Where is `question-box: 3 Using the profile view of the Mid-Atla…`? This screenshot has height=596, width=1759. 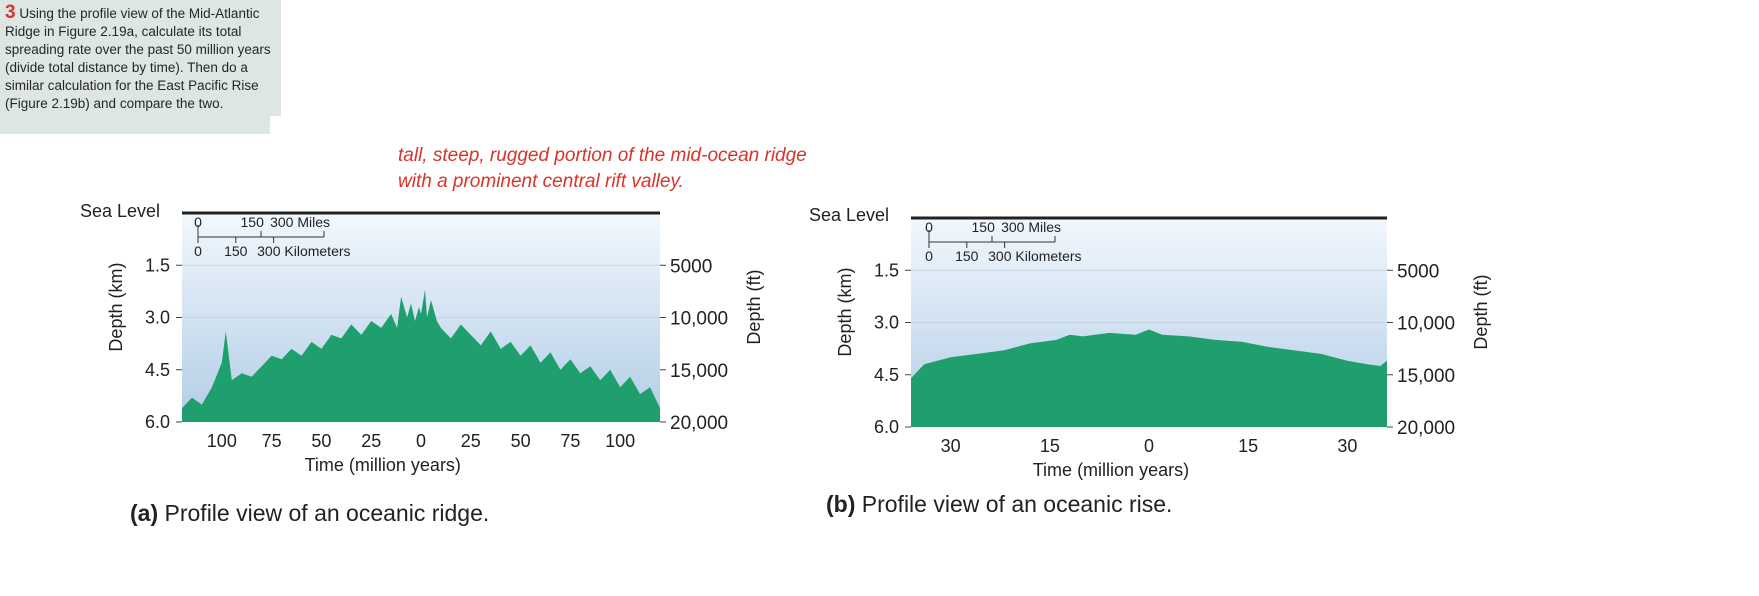
question-box: 3 Using the profile view of the Mid-Atla… is located at coordinates (140, 67).